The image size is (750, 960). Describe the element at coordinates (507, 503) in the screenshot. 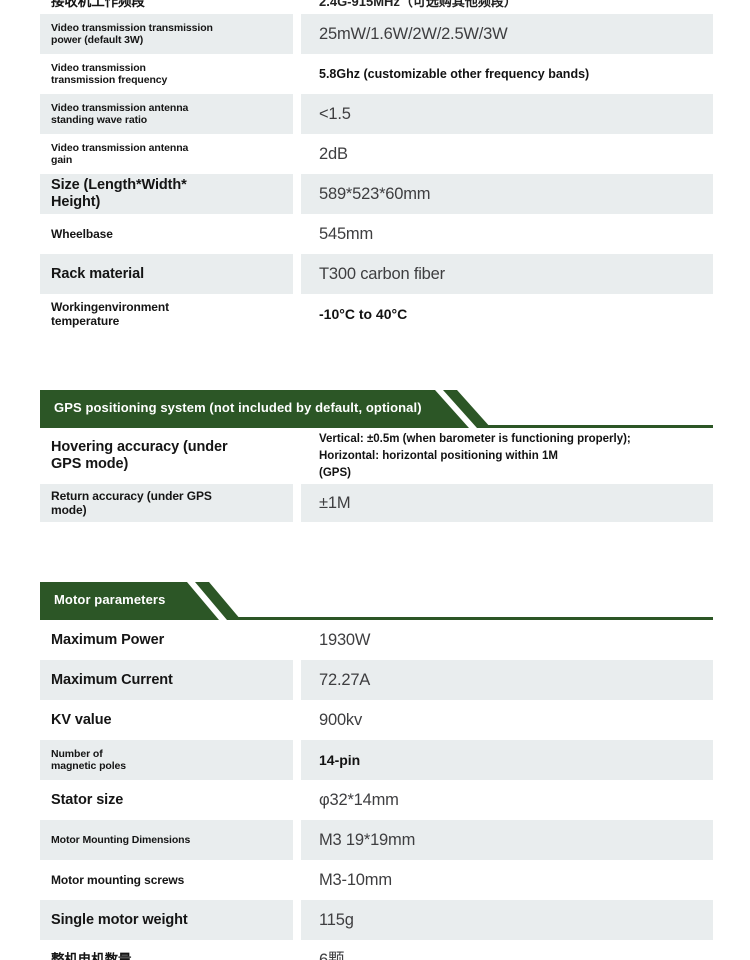

I see `spec-value: ±1M` at that location.